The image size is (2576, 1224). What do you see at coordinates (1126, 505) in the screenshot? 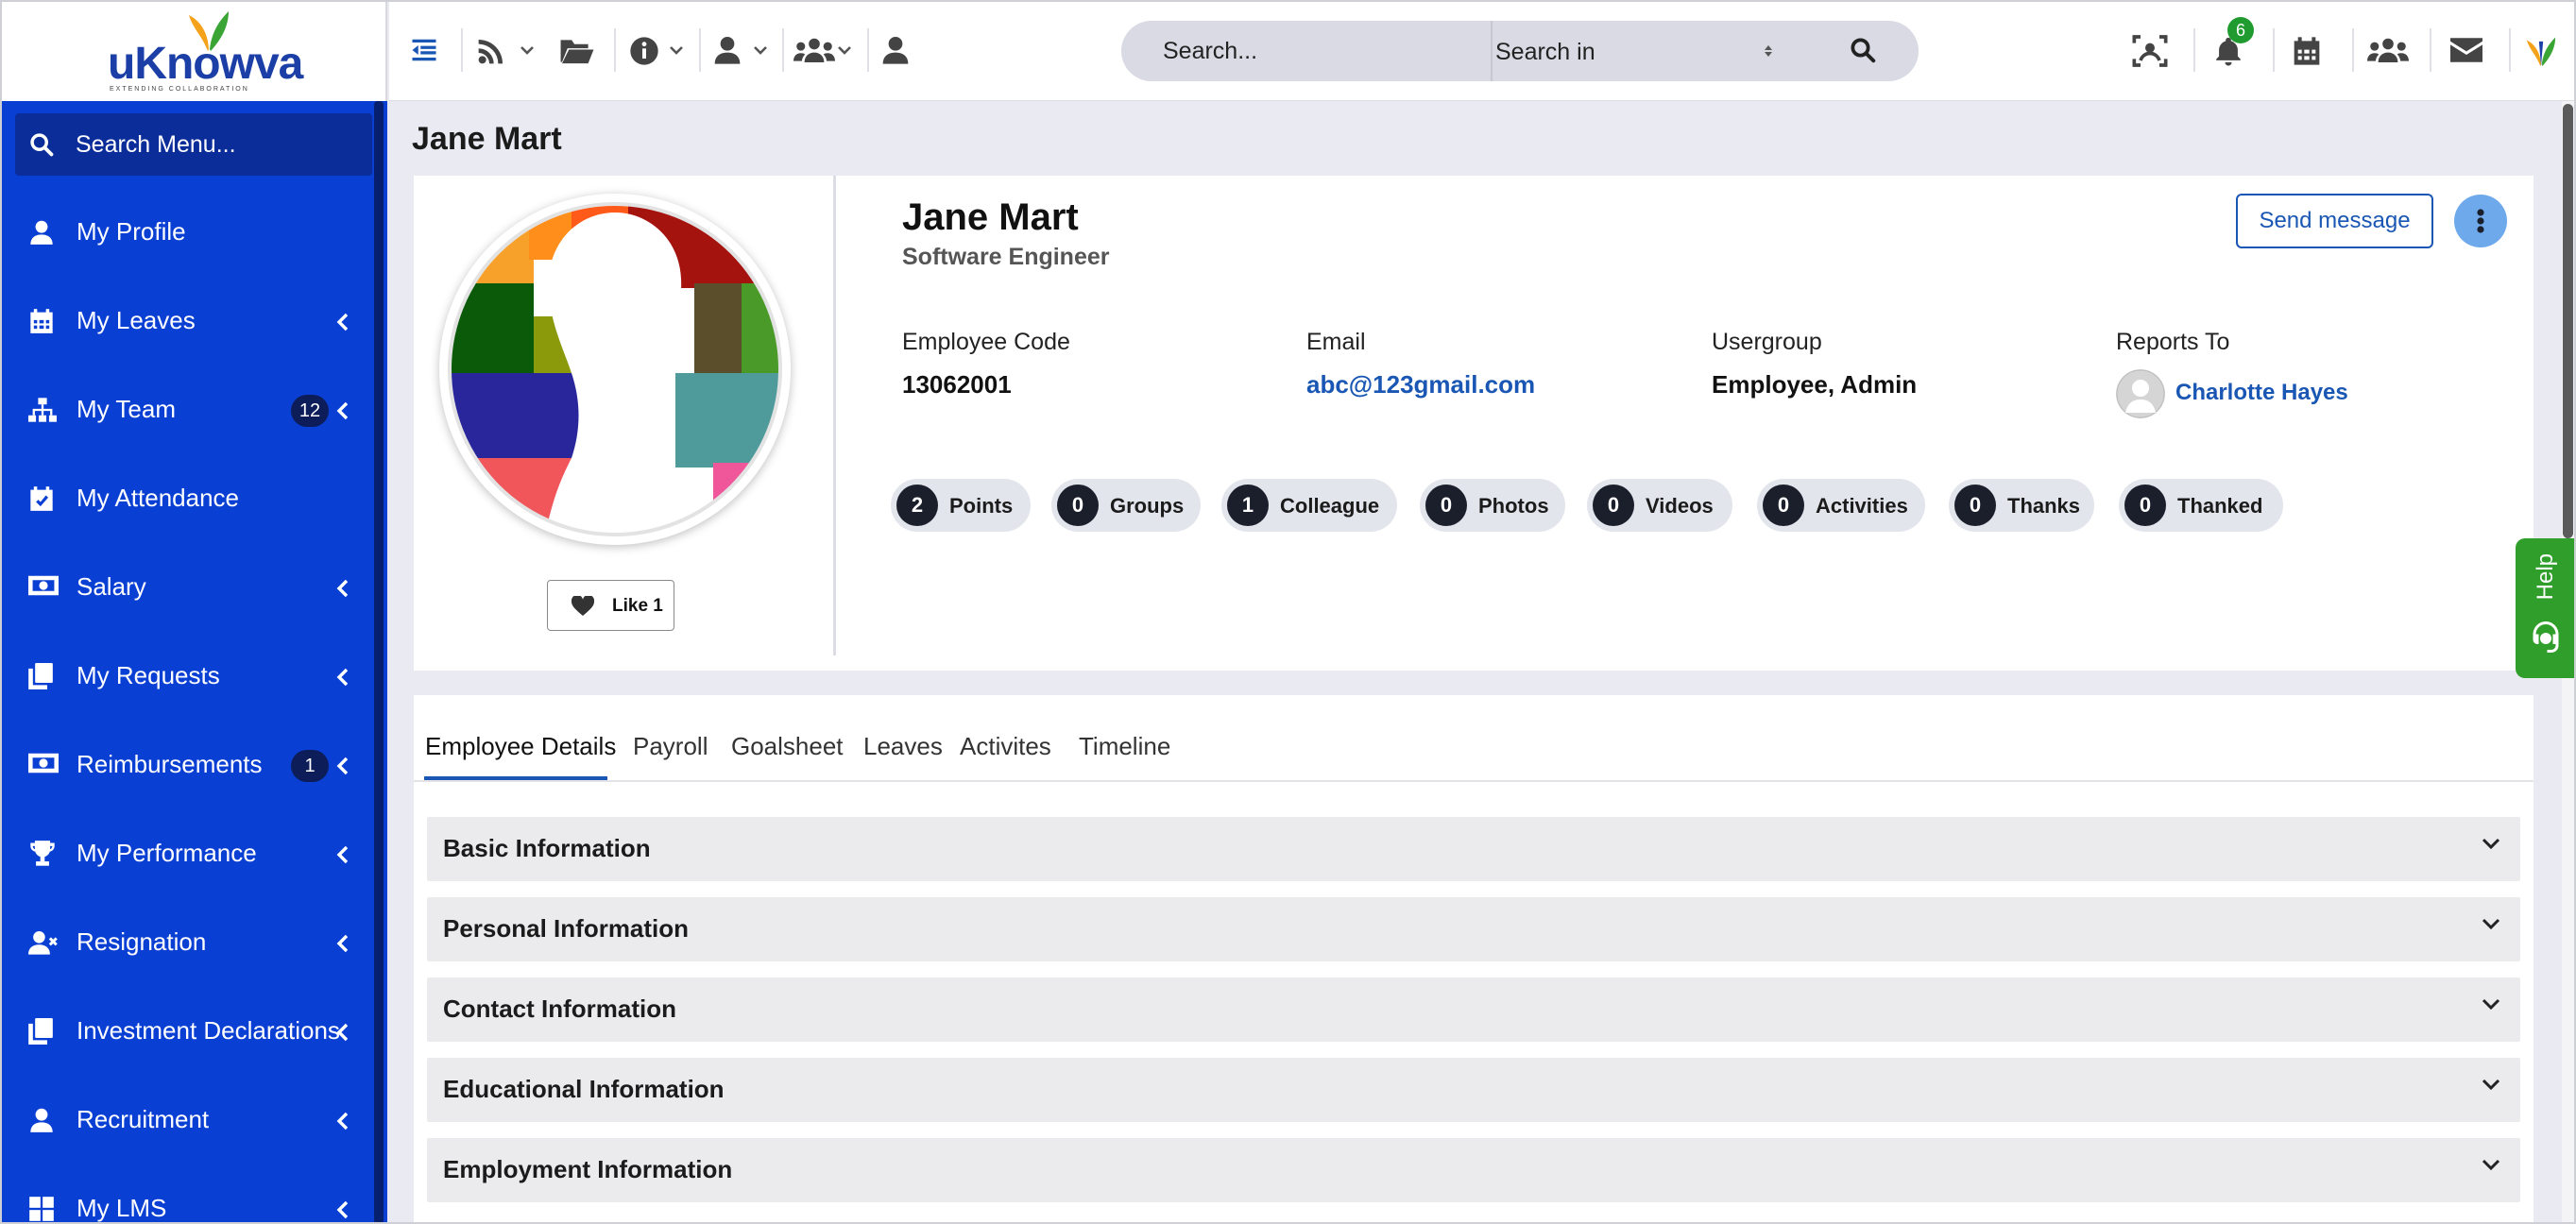
I see `stat-groups: 0 Groups` at bounding box center [1126, 505].